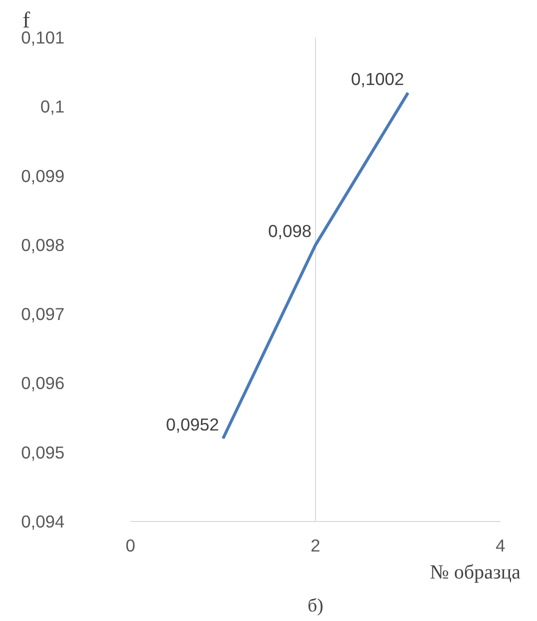 The image size is (537, 621). Describe the element at coordinates (315, 546) in the screenshot. I see `x-tick-label: 2` at that location.